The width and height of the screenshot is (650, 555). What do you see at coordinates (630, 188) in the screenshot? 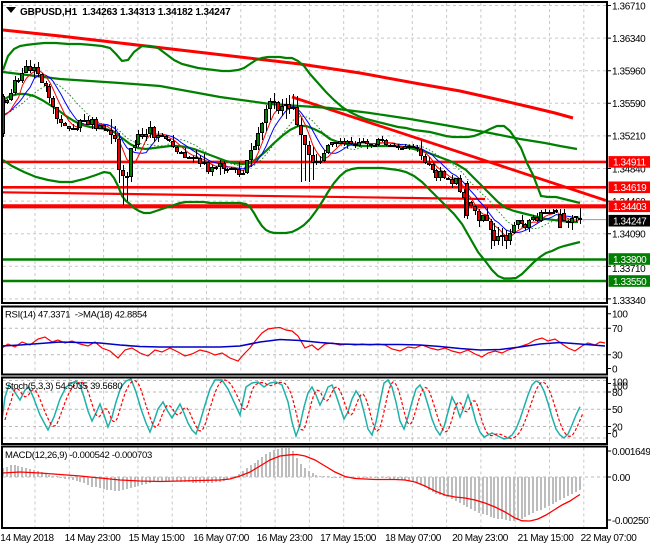
I see `svg-text: 1.34619` at bounding box center [630, 188].